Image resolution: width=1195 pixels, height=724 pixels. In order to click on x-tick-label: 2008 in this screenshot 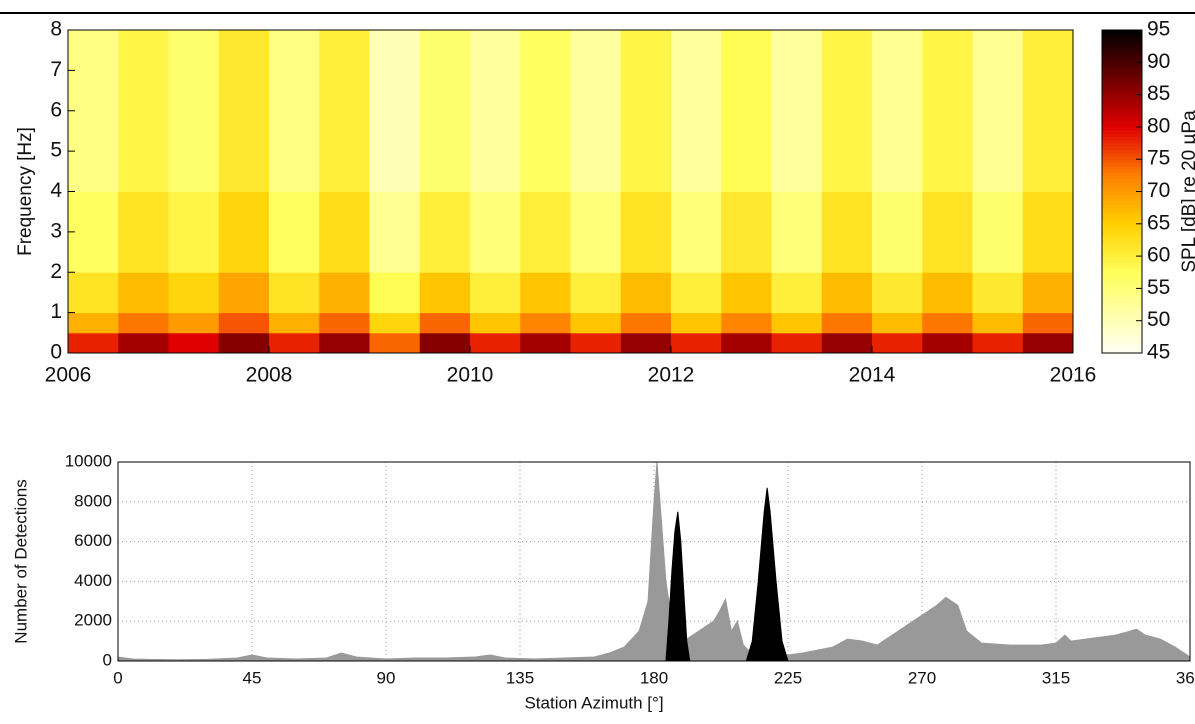, I will do `click(269, 375)`.